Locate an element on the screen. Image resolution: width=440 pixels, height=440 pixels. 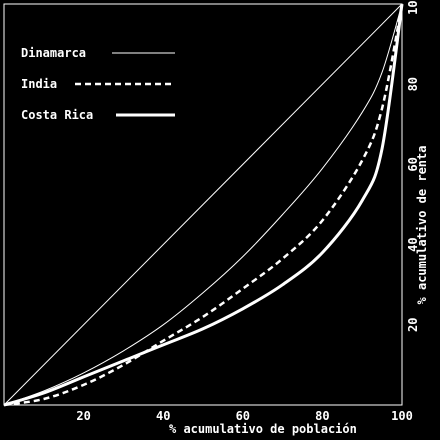
y-tick-label: 80 is located at coordinates (413, 84).